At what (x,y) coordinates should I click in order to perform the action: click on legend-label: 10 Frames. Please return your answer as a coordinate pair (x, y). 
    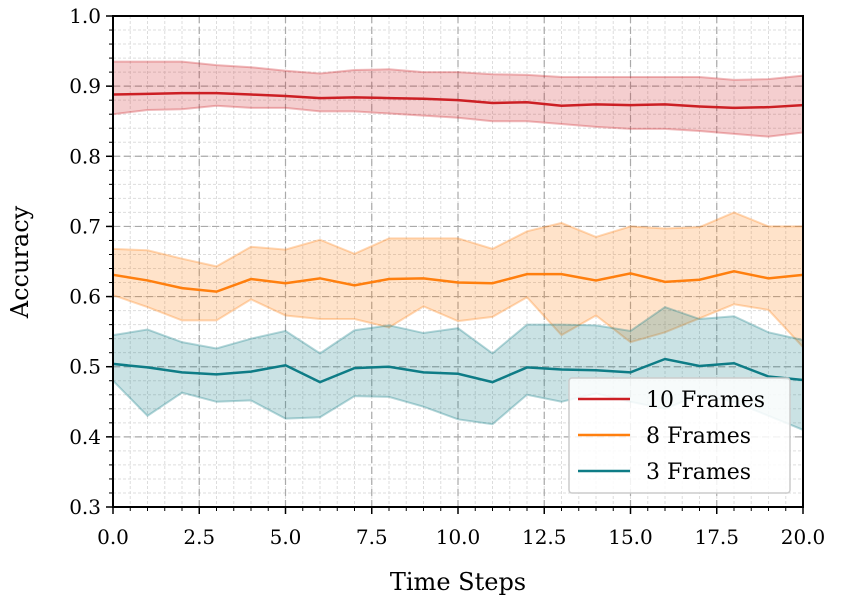
    Looking at the image, I should click on (705, 400).